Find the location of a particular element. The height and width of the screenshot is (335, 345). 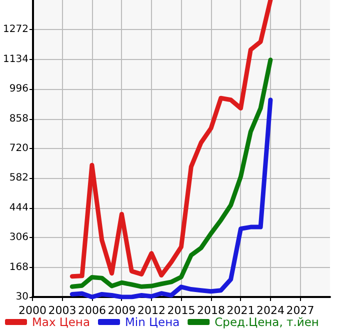

x-tick-label: 2000 is located at coordinates (32, 310).